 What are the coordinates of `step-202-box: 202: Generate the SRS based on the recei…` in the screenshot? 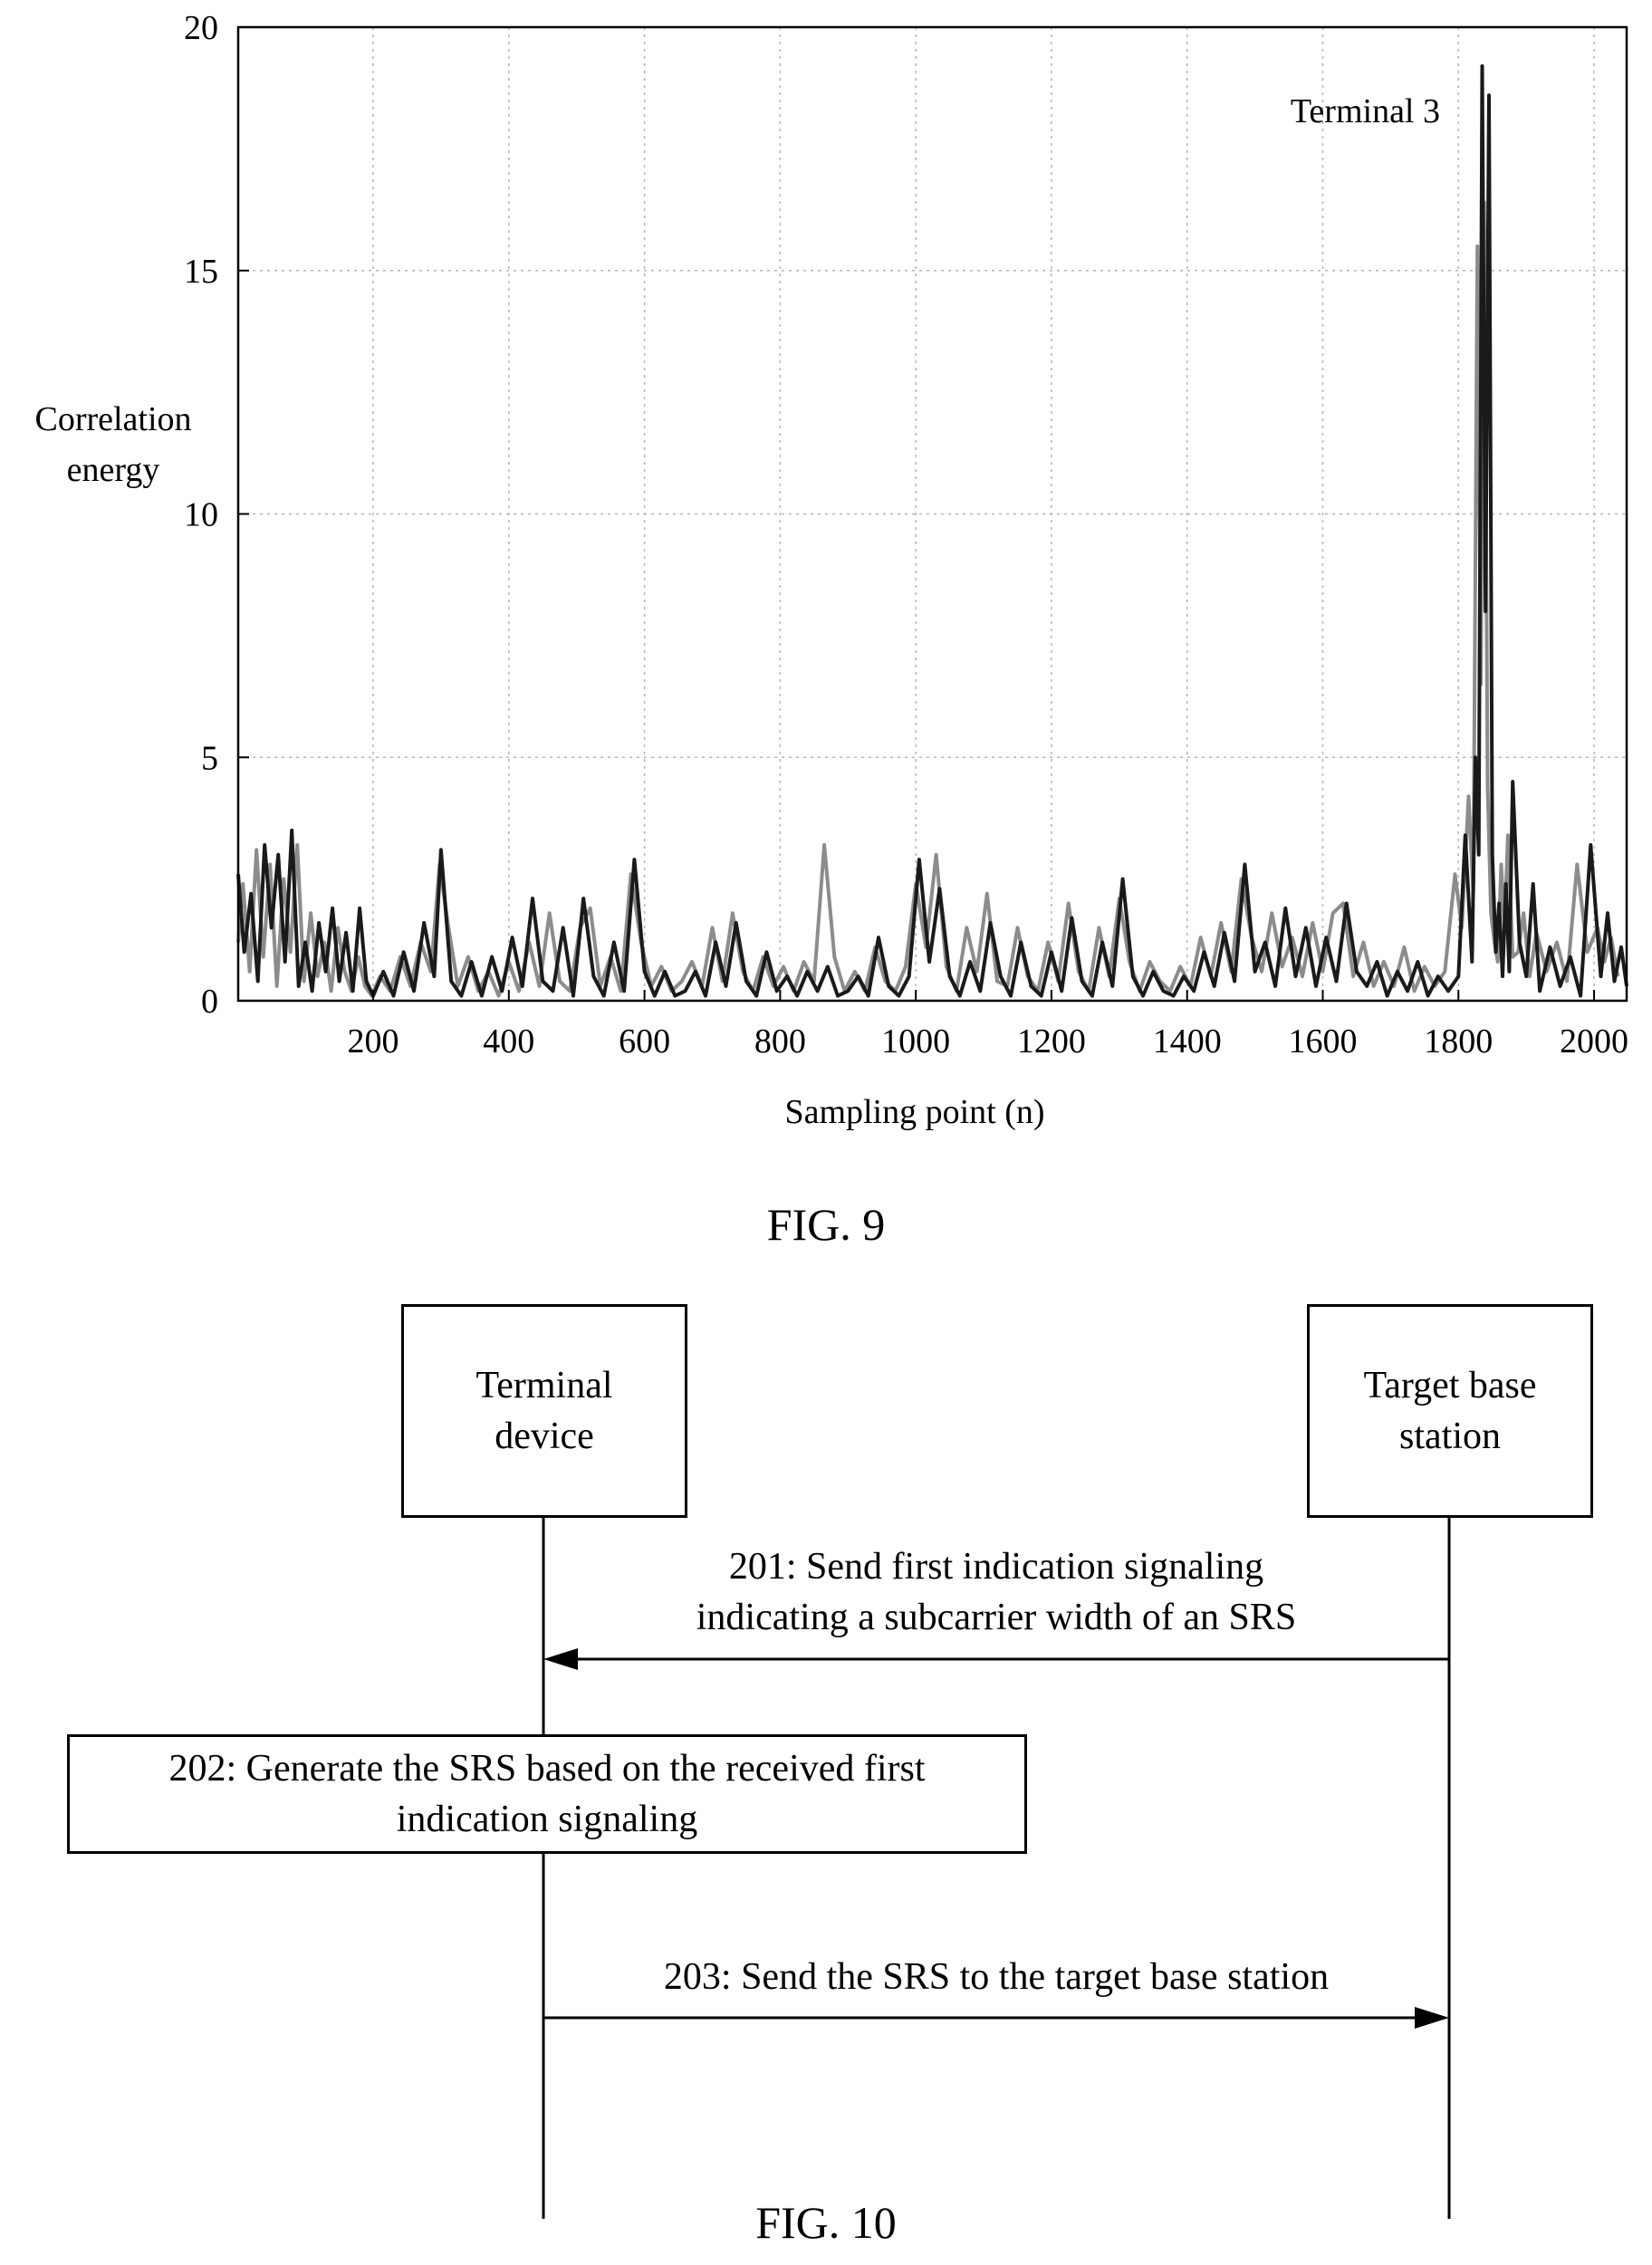 It's located at (547, 1794).